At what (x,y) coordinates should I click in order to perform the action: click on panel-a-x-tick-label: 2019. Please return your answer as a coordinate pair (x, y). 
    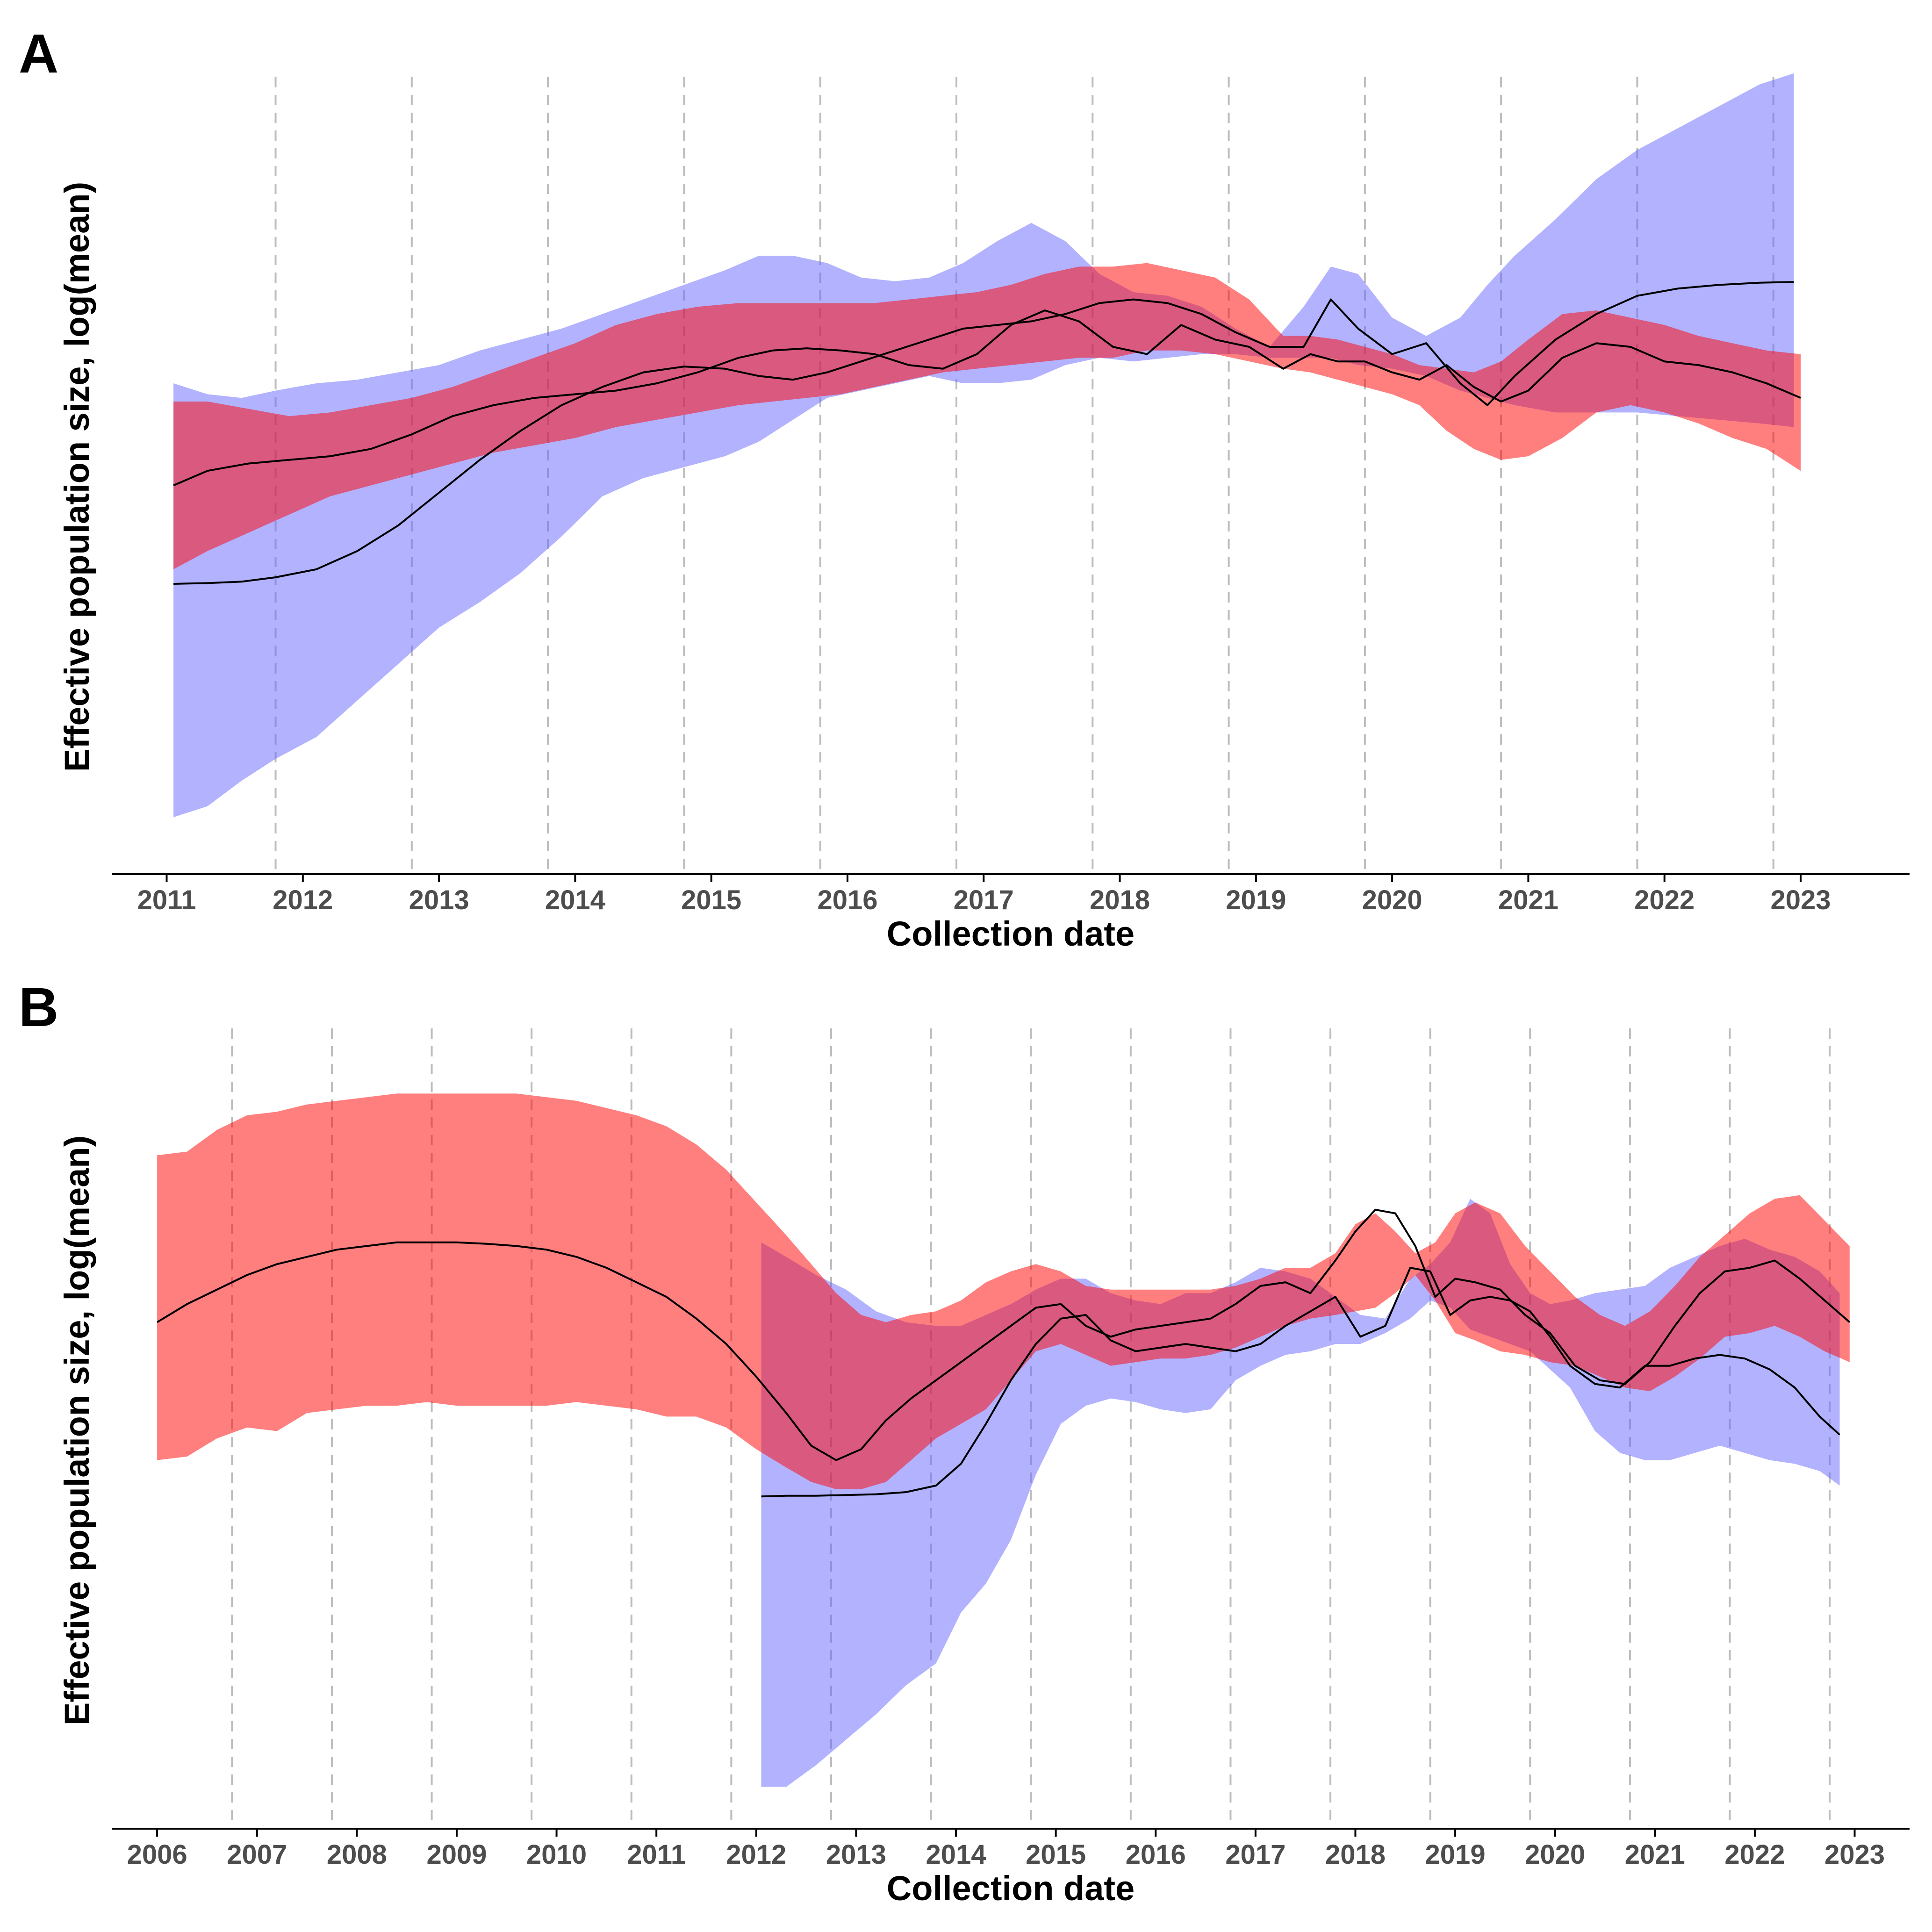
    Looking at the image, I should click on (1256, 900).